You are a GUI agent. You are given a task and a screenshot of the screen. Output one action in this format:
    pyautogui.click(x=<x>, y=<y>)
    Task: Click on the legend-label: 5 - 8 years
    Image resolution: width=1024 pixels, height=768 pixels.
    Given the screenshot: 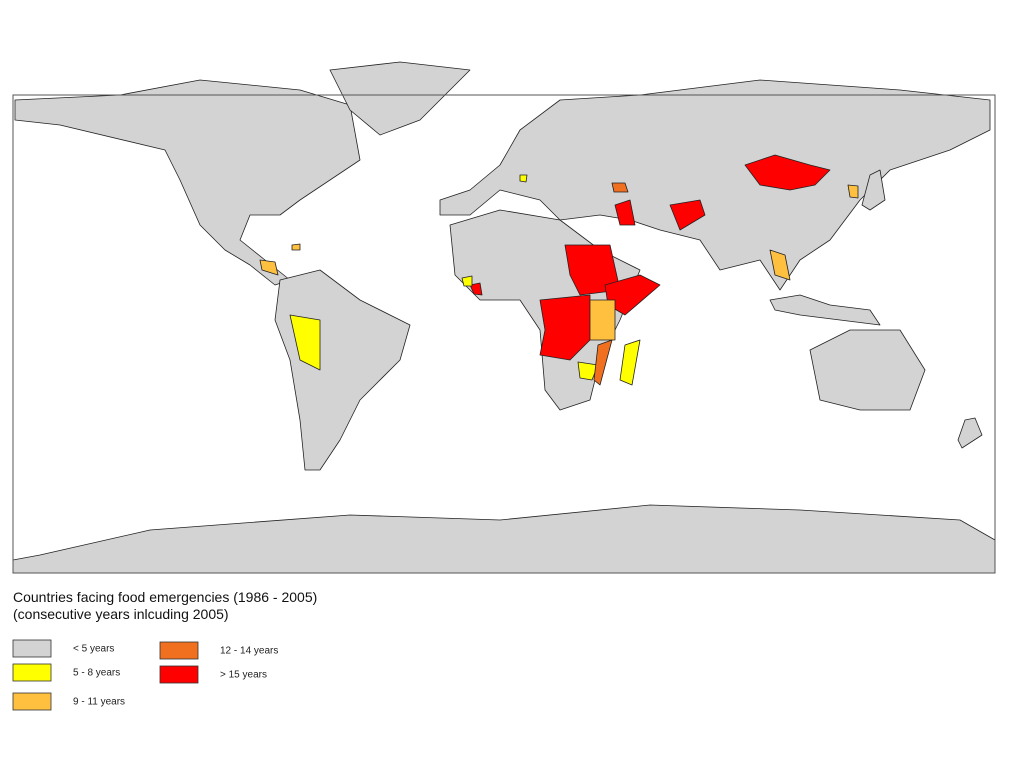 What is the action you would take?
    pyautogui.click(x=96, y=673)
    